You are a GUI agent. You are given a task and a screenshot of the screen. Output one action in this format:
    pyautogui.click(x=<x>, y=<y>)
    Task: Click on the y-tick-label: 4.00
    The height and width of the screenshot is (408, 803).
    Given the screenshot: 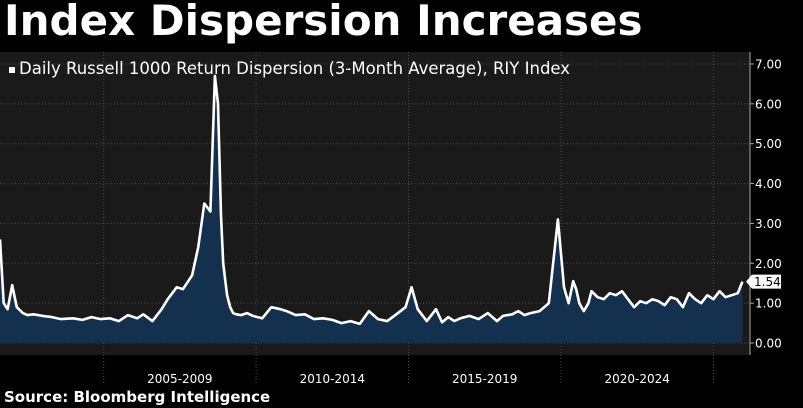 What is the action you would take?
    pyautogui.click(x=768, y=184)
    